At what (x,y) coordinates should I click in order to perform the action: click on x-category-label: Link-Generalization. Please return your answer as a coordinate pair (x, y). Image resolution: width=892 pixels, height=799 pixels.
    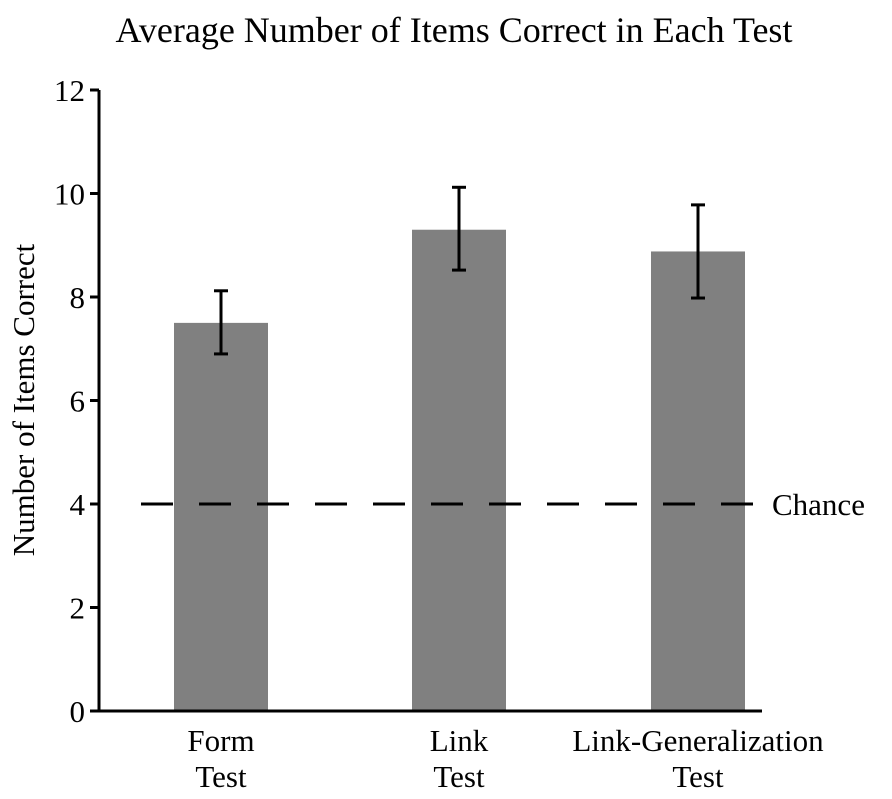
    Looking at the image, I should click on (698, 740).